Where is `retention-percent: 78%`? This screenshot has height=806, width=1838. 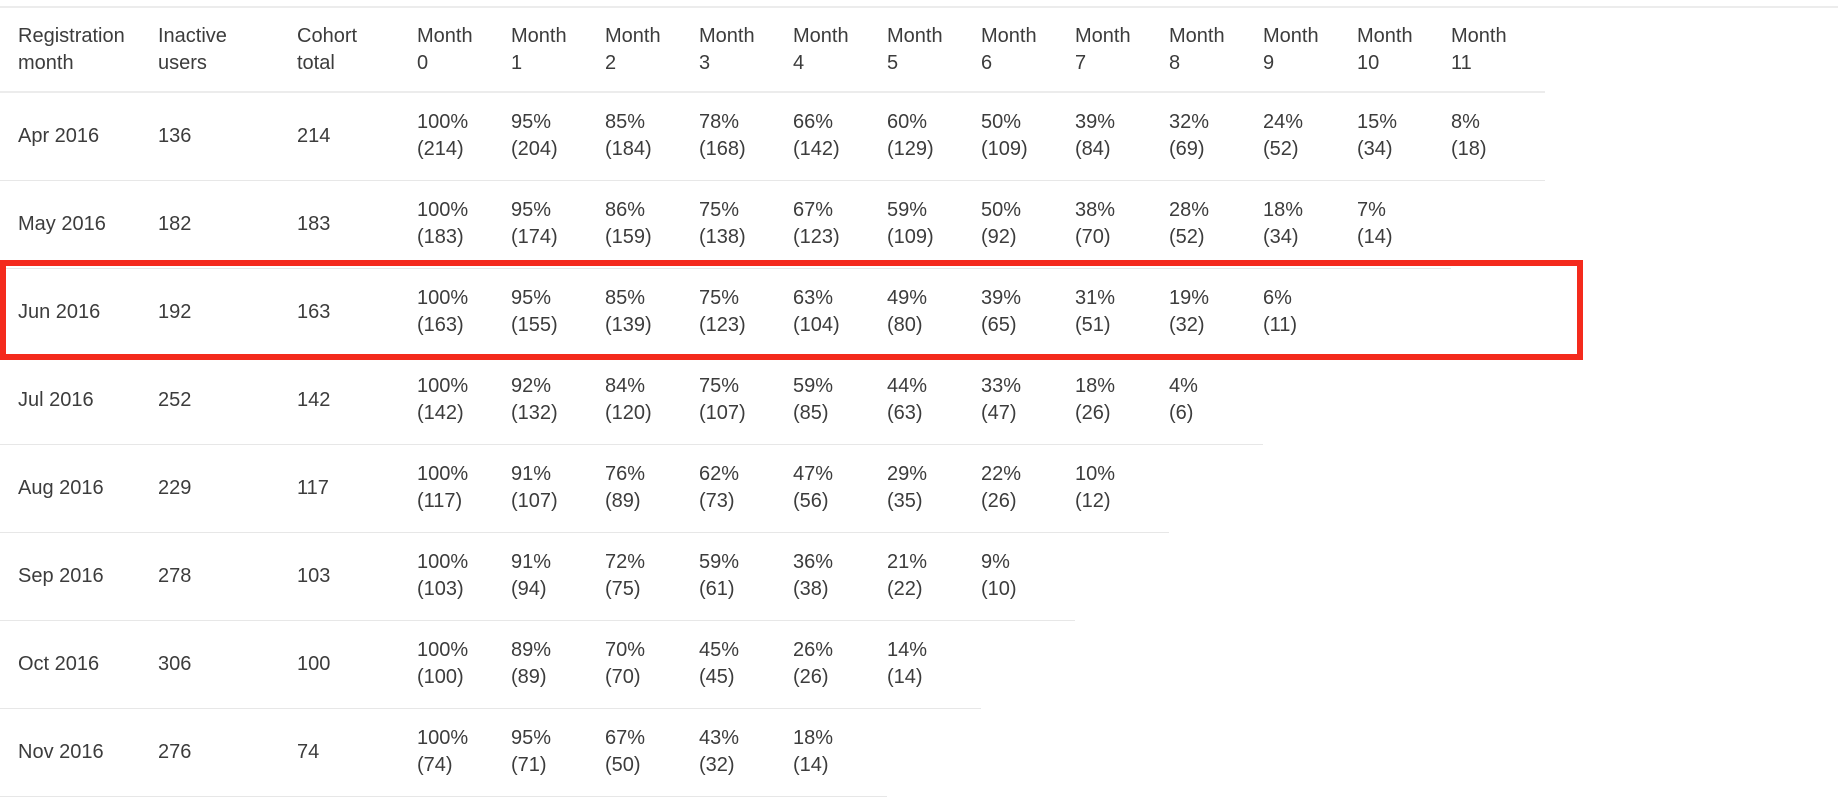 retention-percent: 78% is located at coordinates (719, 122).